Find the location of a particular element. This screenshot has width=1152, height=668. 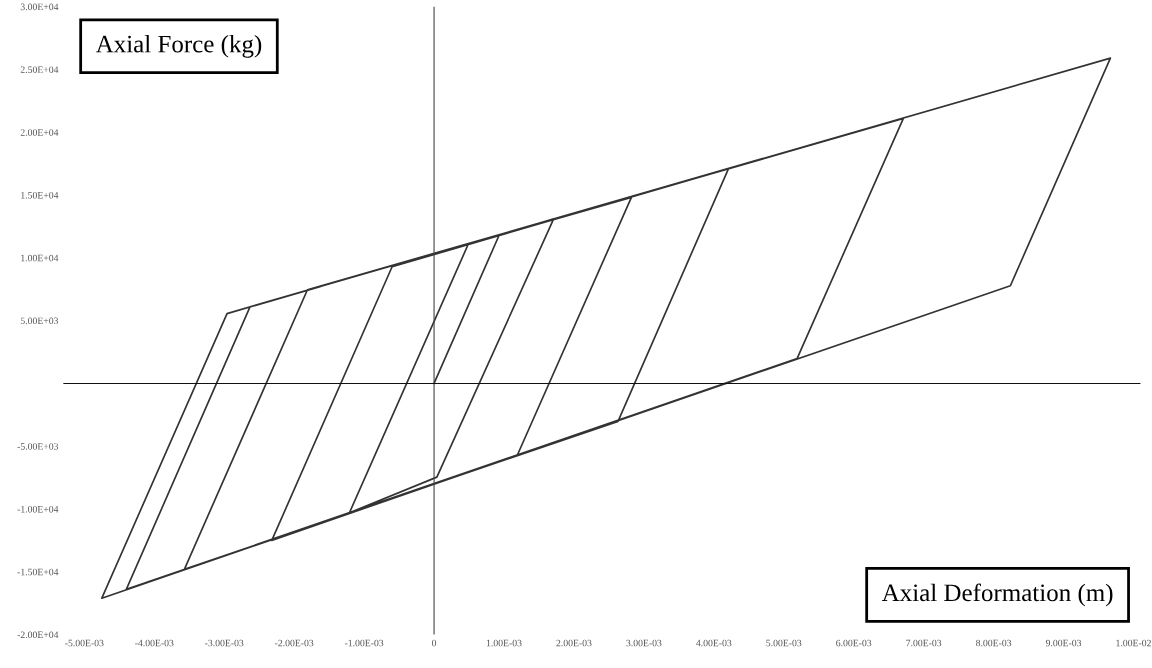

x-tick-label: -5.00E-03 is located at coordinates (84, 643).